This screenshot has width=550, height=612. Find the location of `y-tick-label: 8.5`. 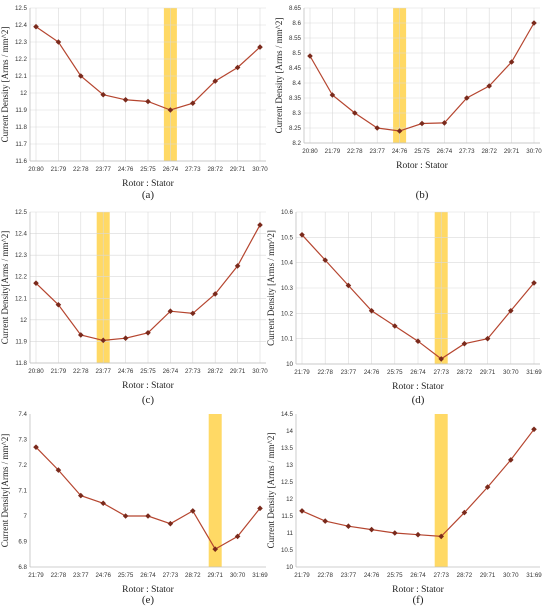

y-tick-label: 8.5 is located at coordinates (296, 53).